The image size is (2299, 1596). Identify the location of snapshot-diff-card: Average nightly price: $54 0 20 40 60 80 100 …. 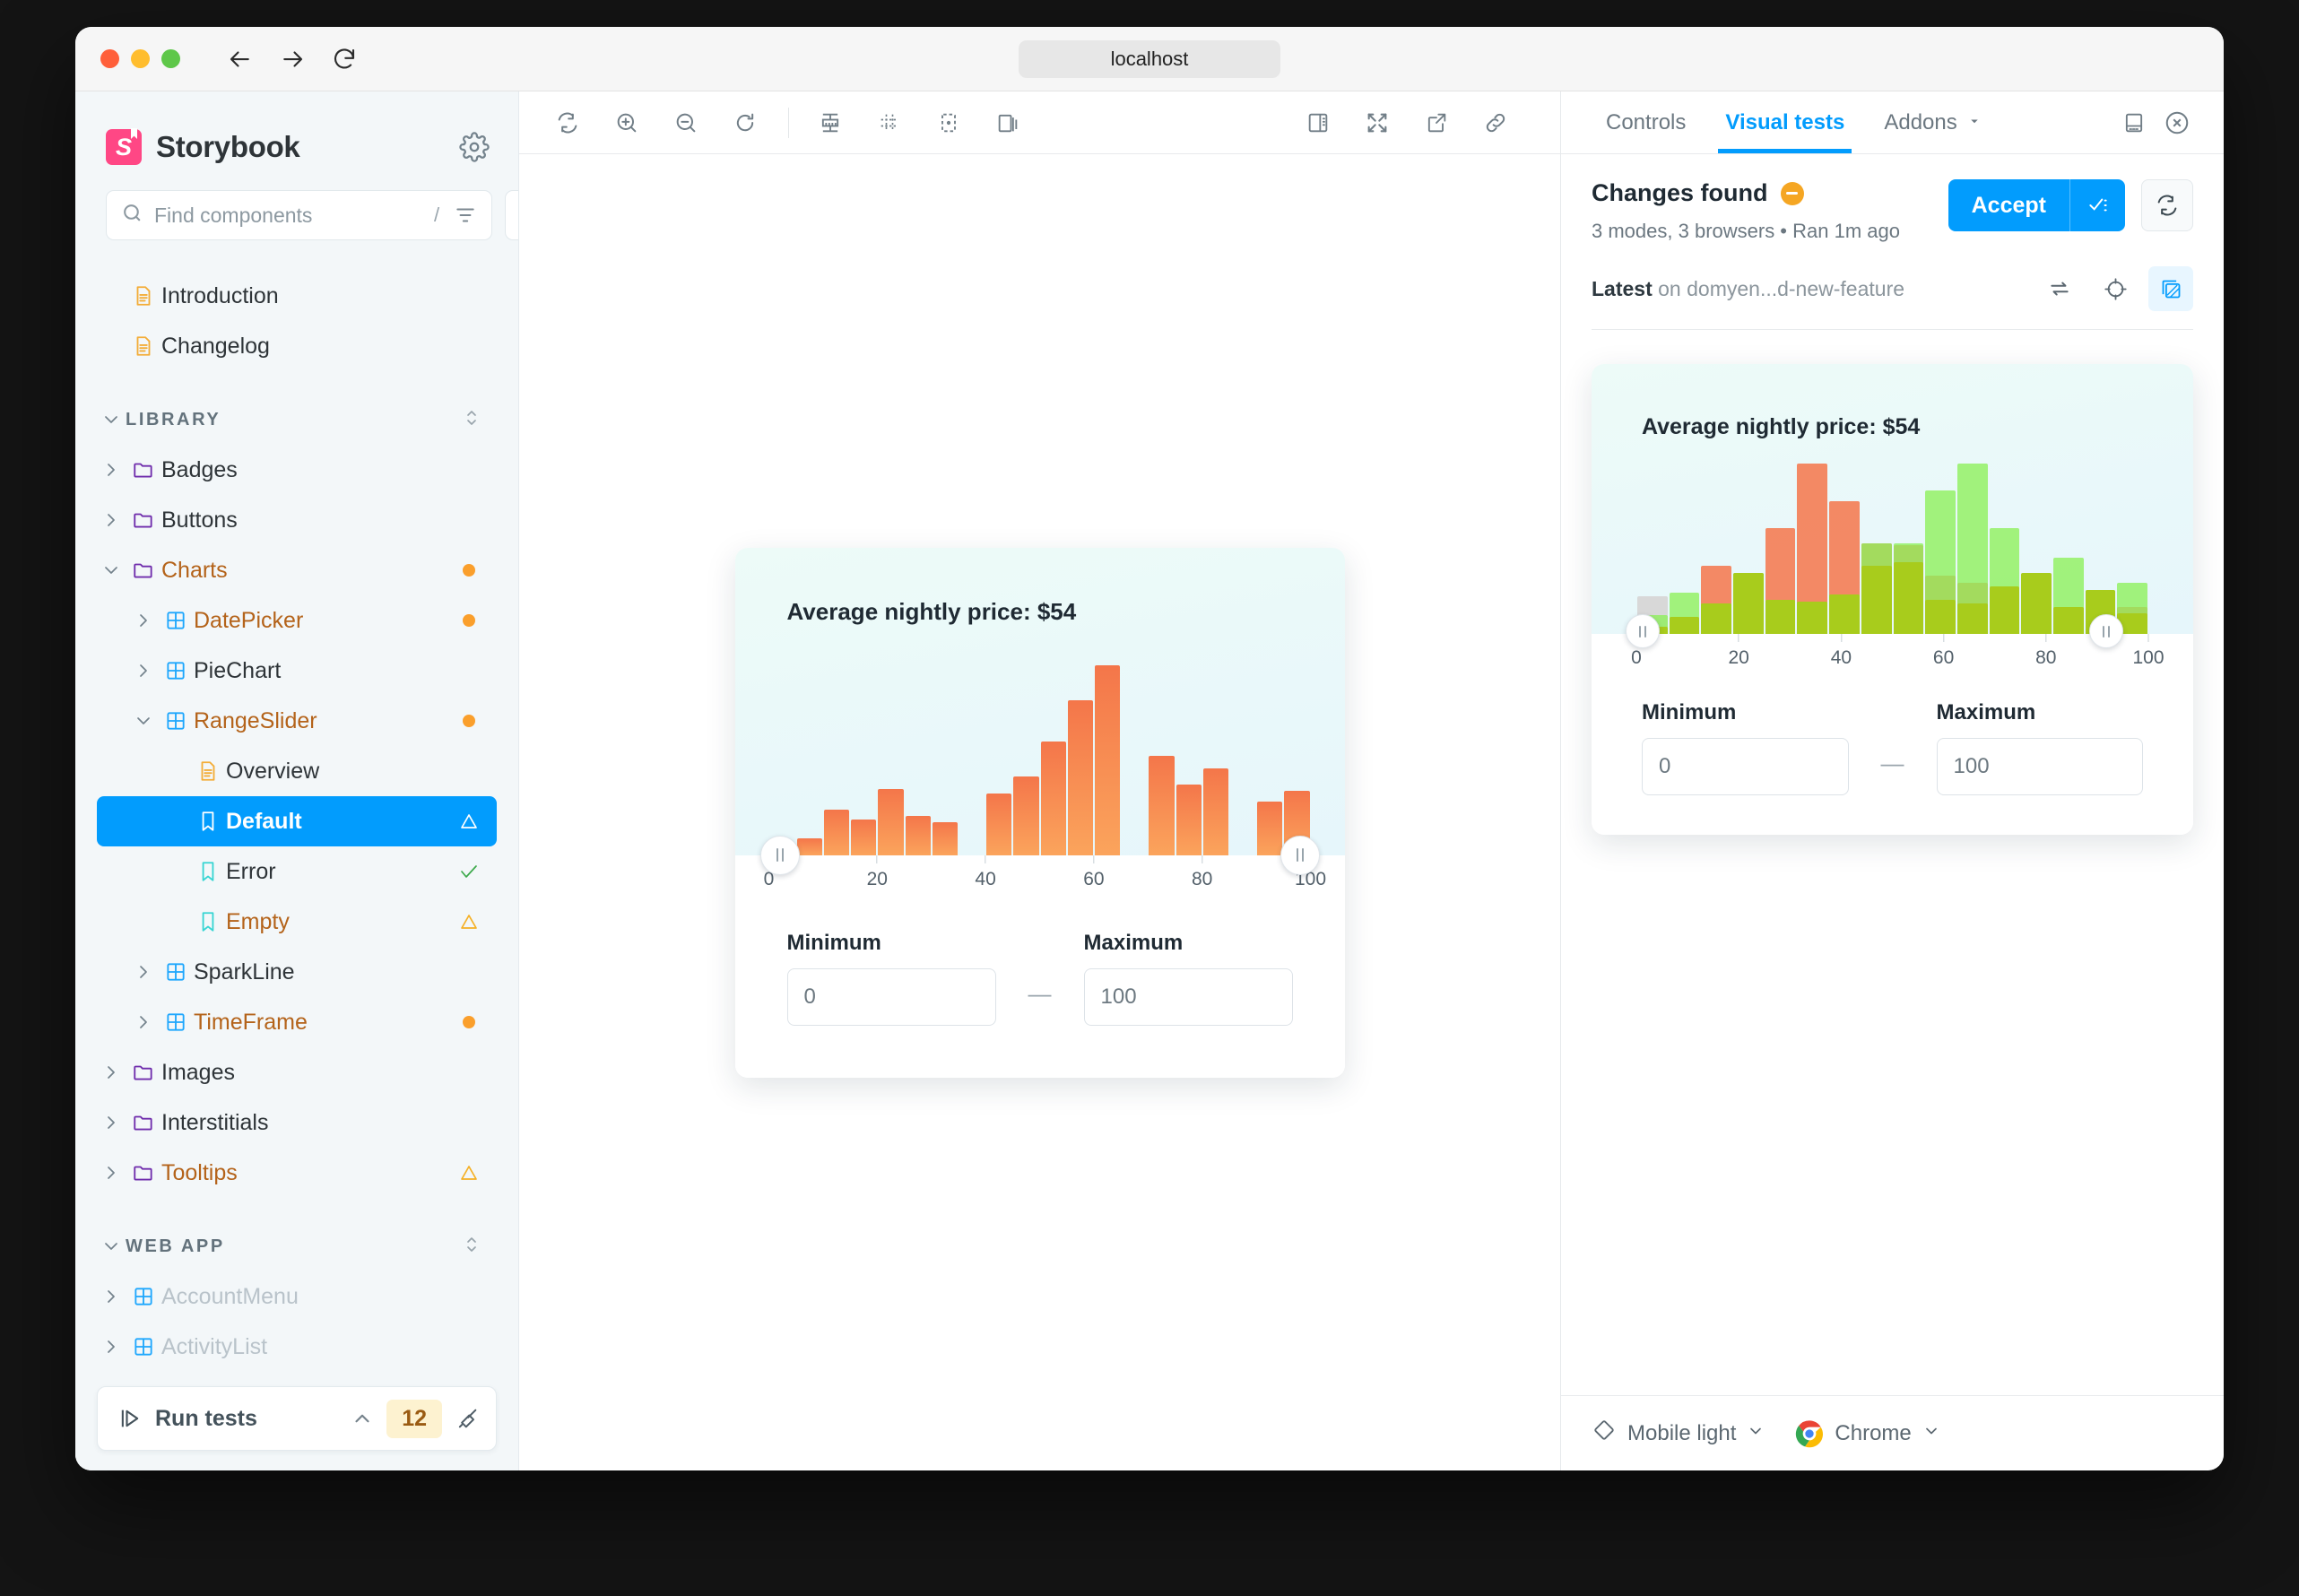
(1893, 599).